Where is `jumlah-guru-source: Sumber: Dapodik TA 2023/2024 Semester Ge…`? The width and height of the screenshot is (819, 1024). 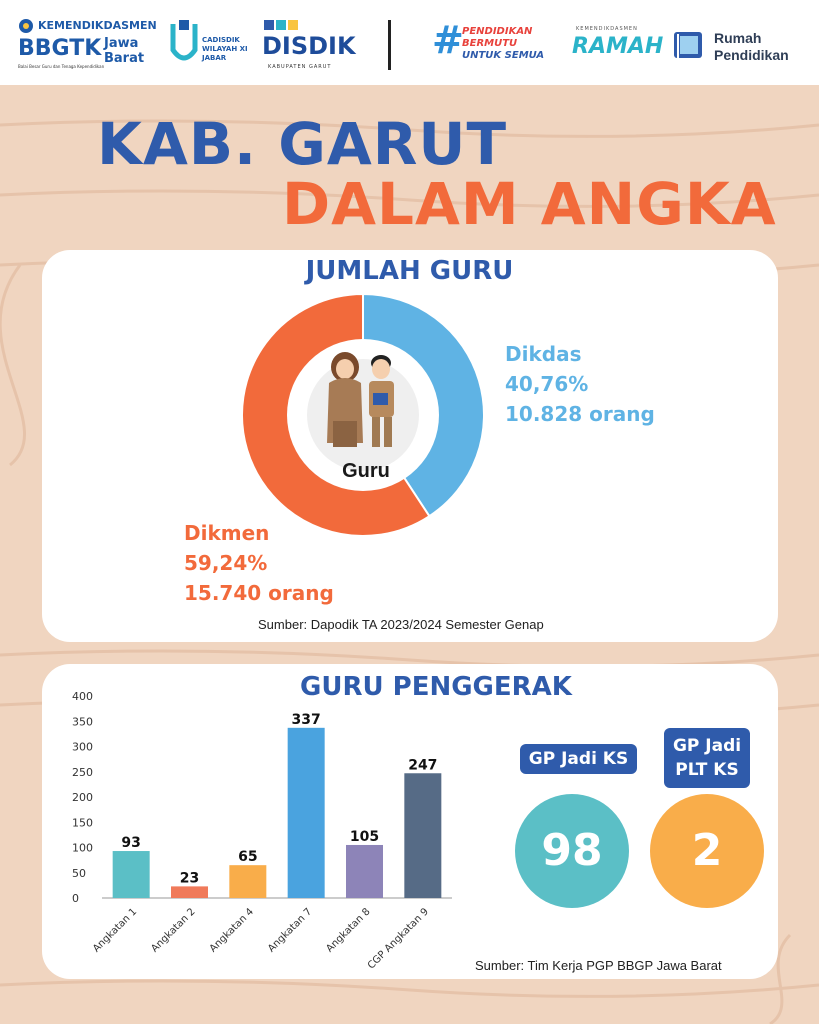 jumlah-guru-source: Sumber: Dapodik TA 2023/2024 Semester Ge… is located at coordinates (401, 624).